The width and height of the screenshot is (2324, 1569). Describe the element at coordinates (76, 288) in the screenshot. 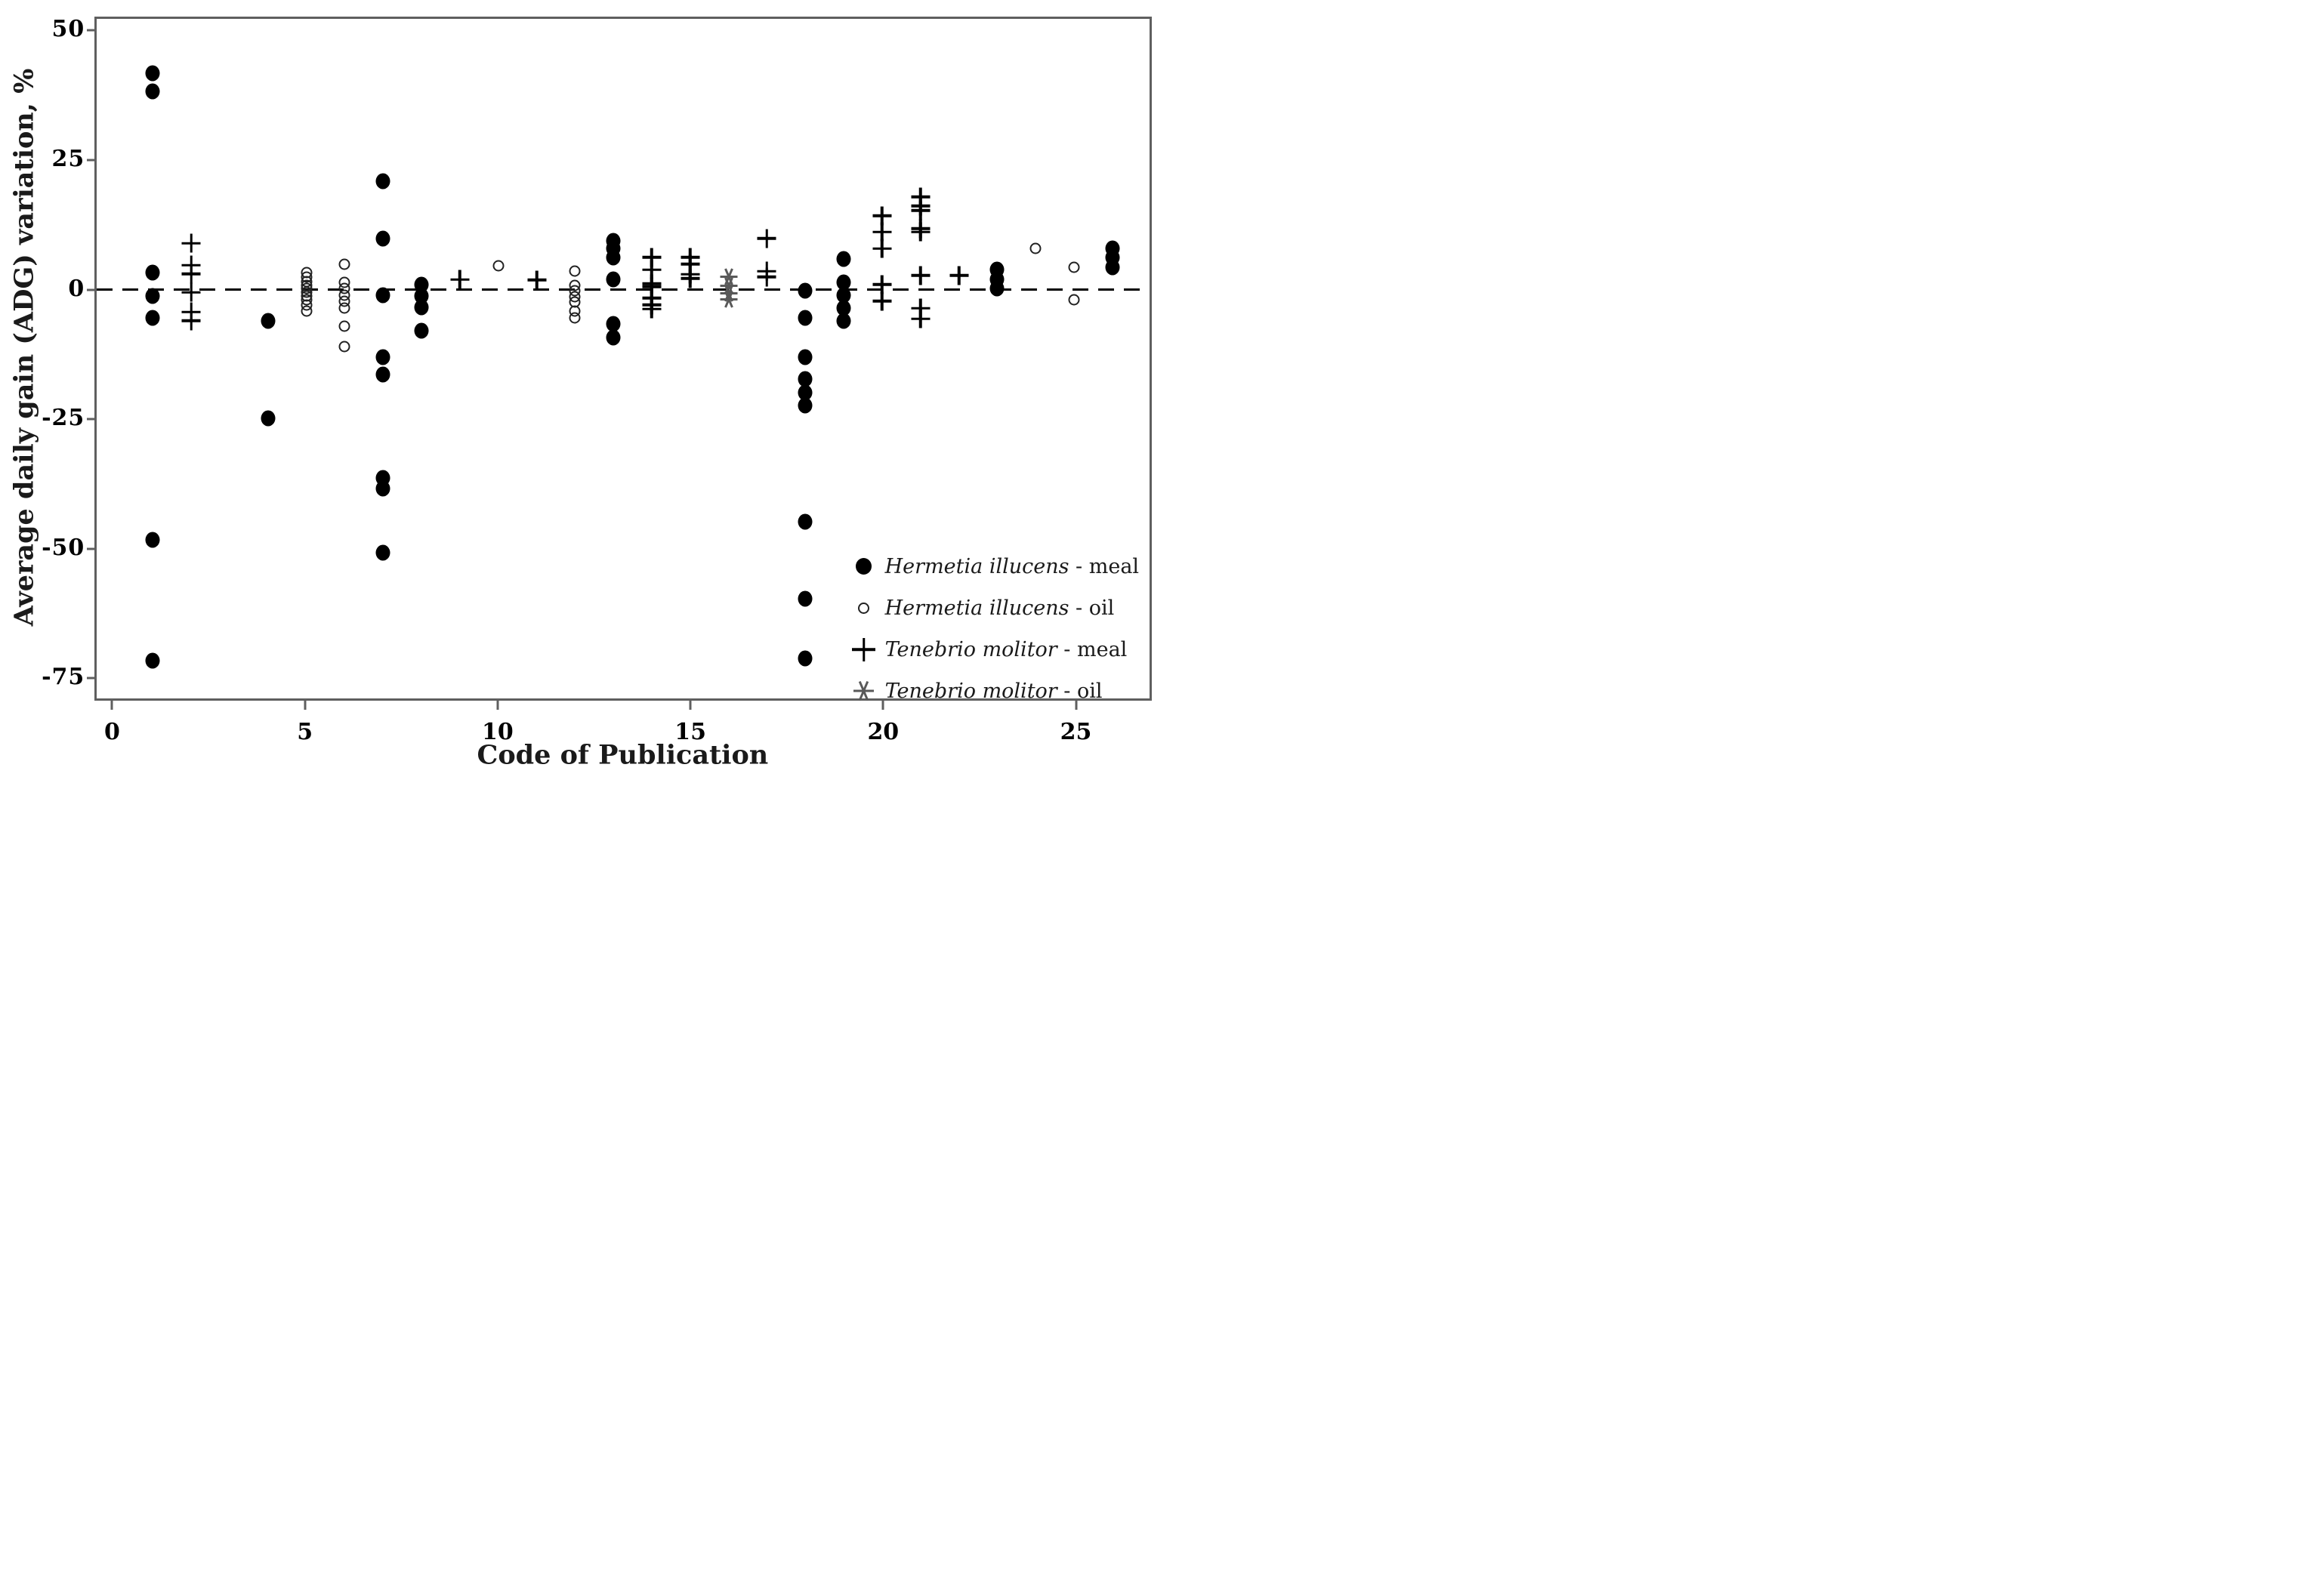

I see `y-tick-label: 0` at that location.